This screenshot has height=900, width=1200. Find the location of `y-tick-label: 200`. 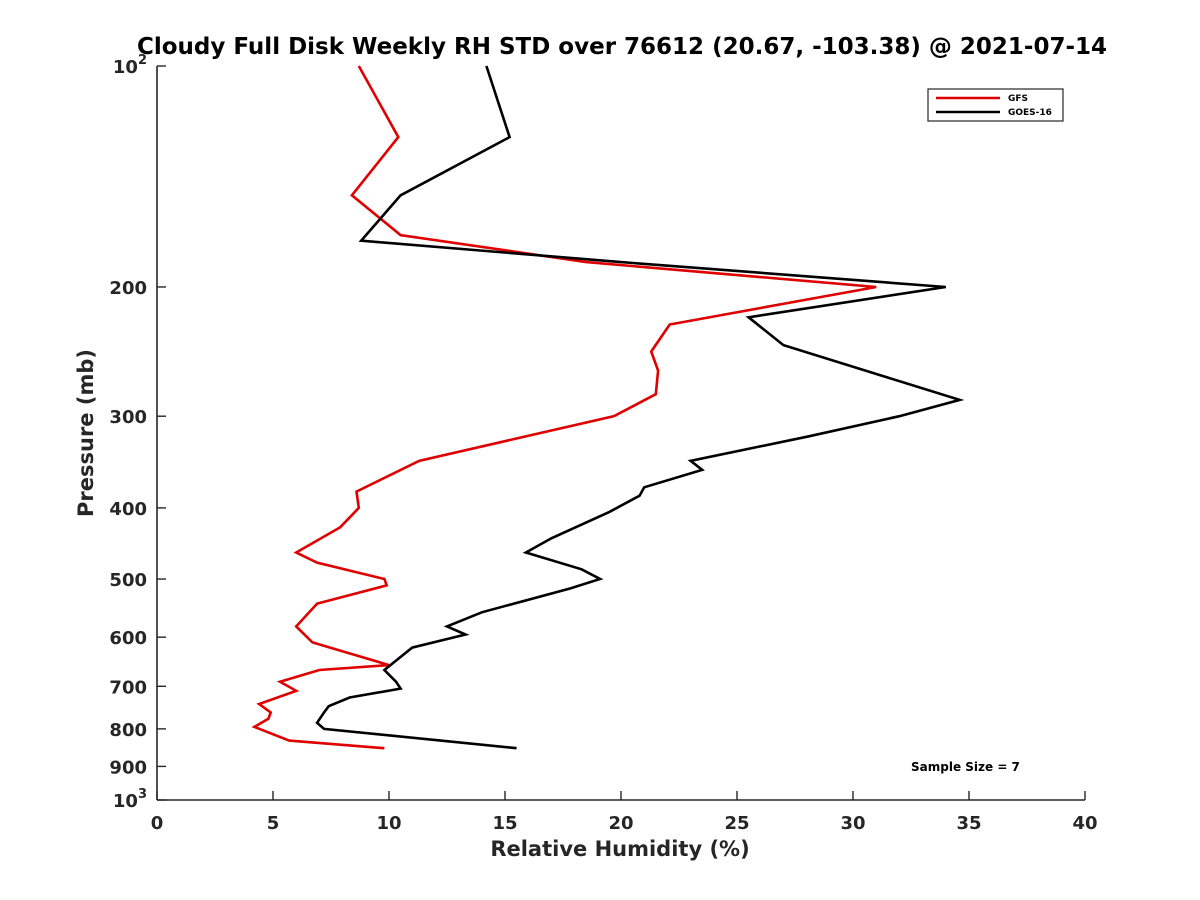

y-tick-label: 200 is located at coordinates (128, 288).